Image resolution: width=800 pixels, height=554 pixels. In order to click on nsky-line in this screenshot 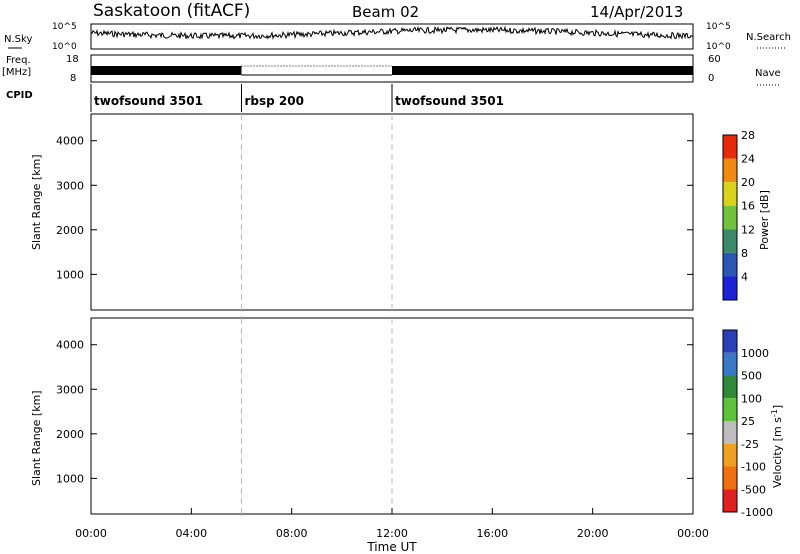, I will do `click(392, 32)`.